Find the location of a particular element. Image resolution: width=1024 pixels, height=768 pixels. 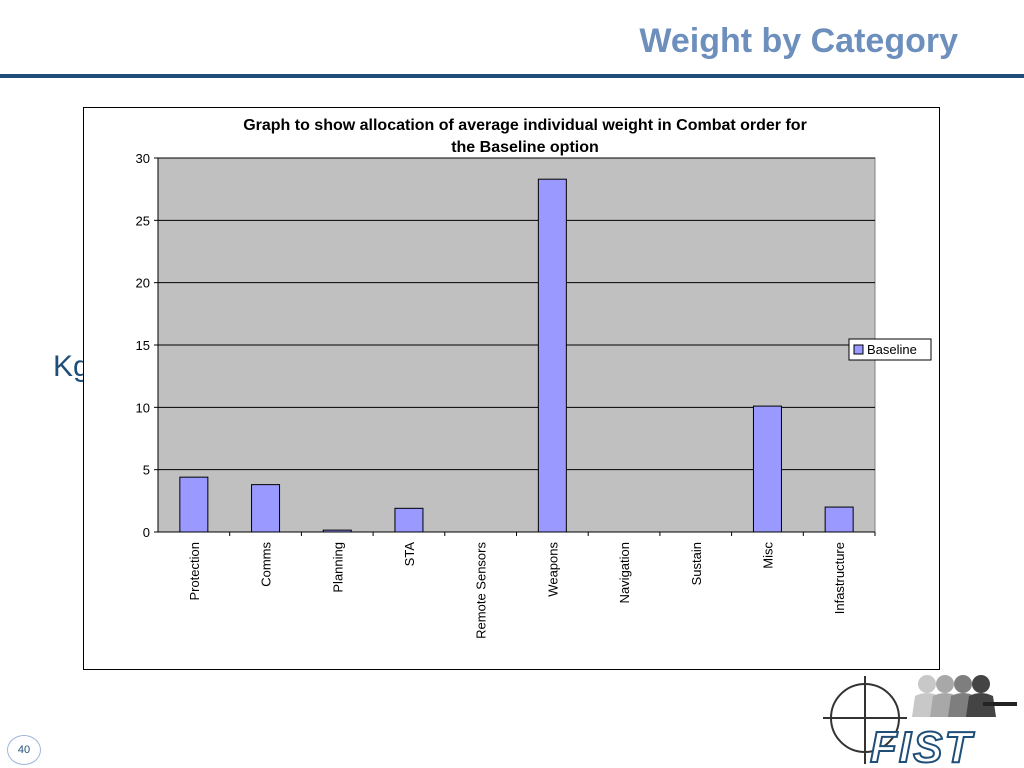

x-tick-label: Misc is located at coordinates (767, 555).